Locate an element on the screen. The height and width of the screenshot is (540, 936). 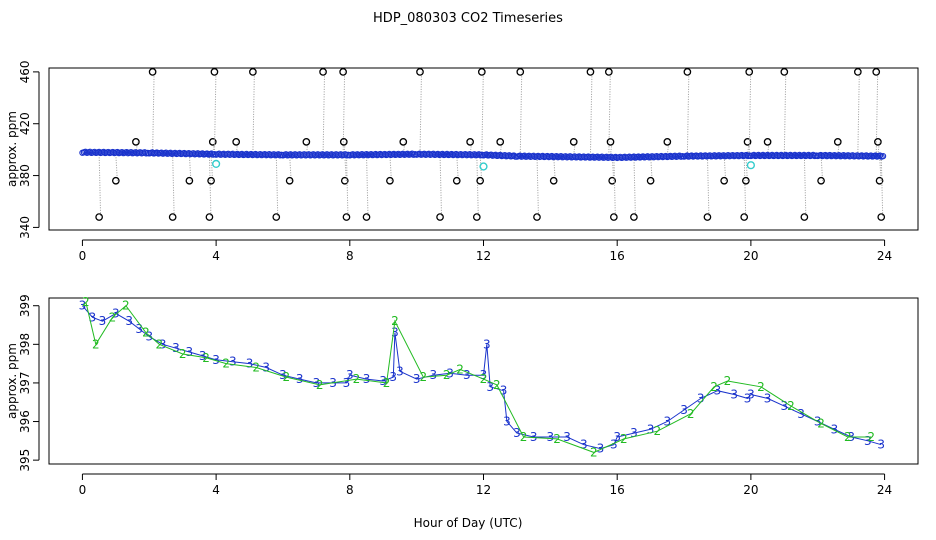
flagged-point is located at coordinates (750, 165).